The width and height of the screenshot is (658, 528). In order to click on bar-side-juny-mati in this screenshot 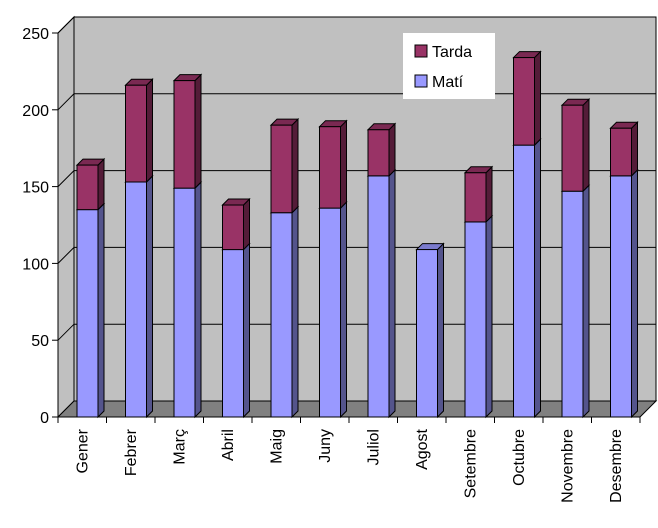, I will do `click(343, 309)`.